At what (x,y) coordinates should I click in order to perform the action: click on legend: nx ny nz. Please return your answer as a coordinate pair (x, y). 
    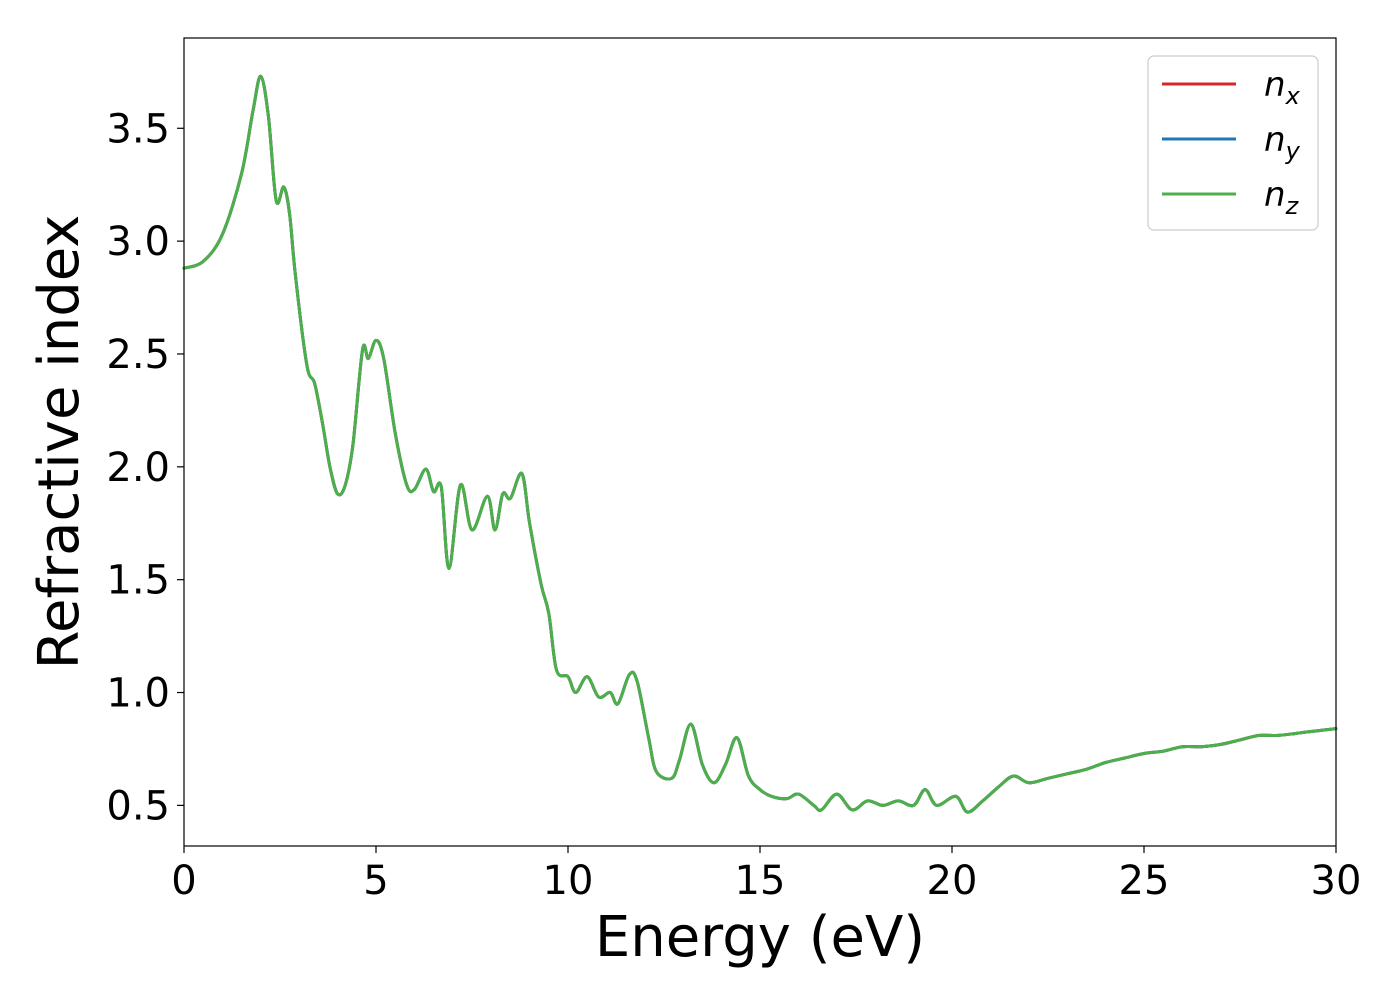
    Looking at the image, I should click on (1233, 143).